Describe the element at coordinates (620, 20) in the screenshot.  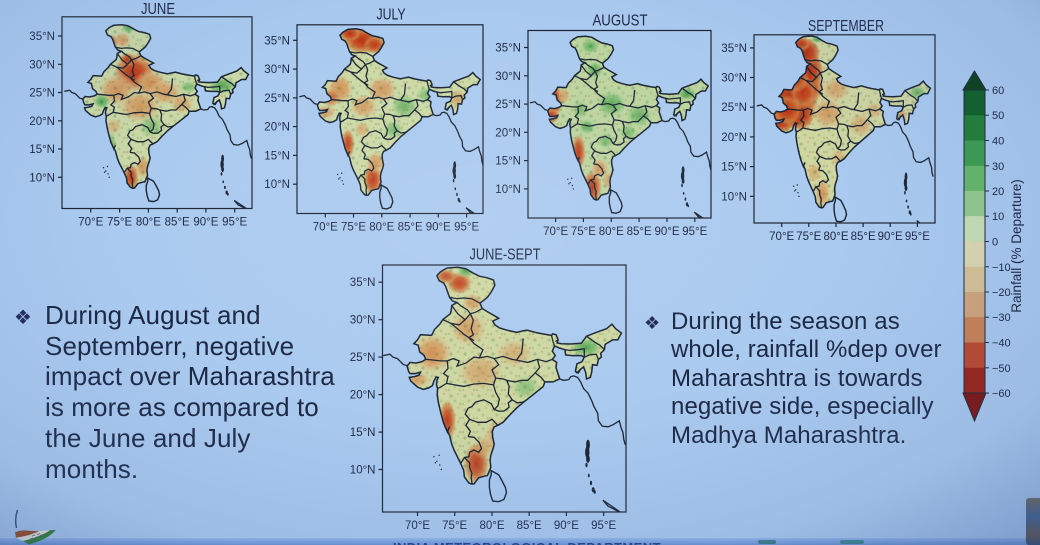
I see `svg-text: AUGUST` at that location.